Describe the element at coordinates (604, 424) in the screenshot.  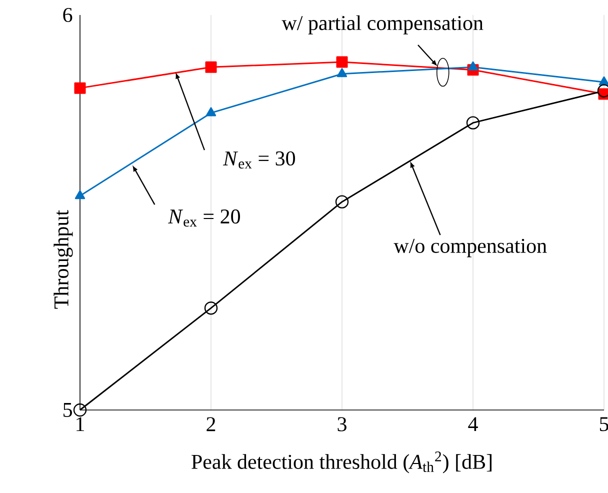
I see `x-tick-label: 5` at that location.